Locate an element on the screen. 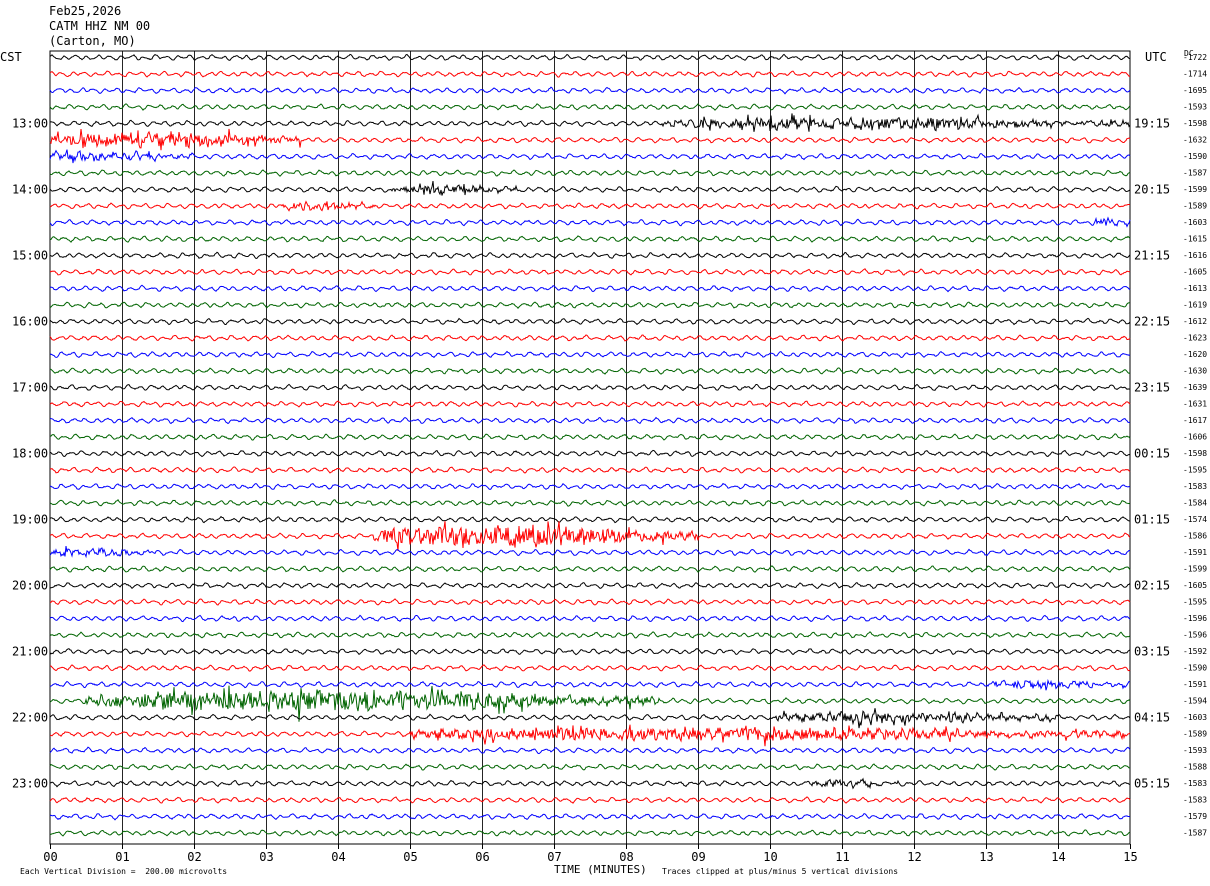 Image resolution: width=1210 pixels, height=886 pixels. left-hour-label: 18:00 is located at coordinates (30, 454).